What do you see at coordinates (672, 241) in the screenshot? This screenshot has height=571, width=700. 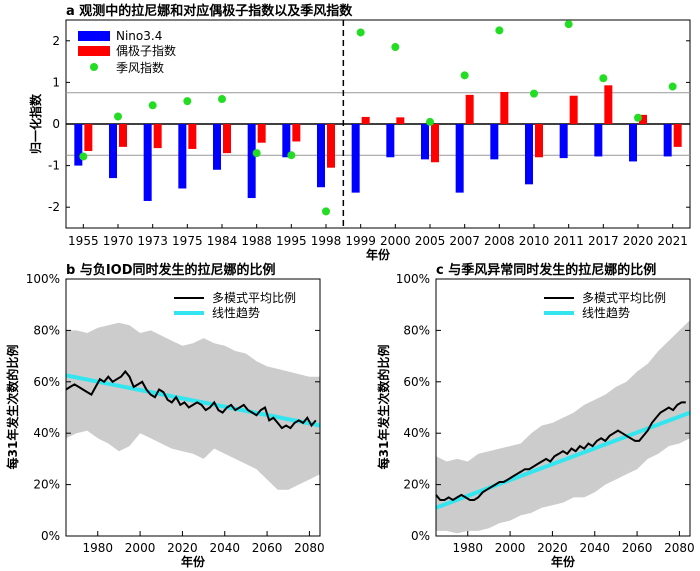 I see `xtick-label-2021: 2021` at bounding box center [672, 241].